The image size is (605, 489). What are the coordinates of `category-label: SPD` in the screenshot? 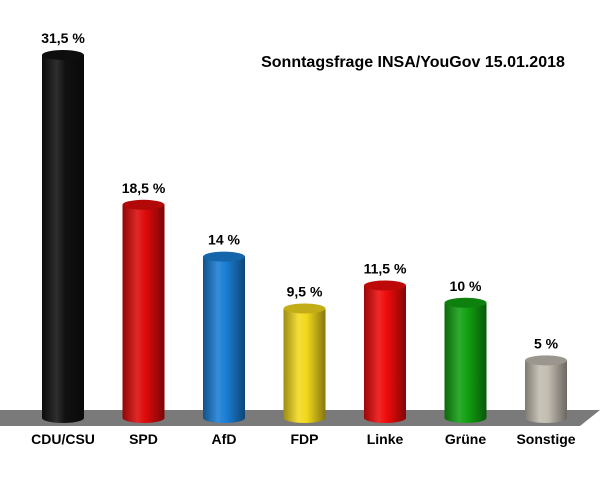 It's located at (143, 439).